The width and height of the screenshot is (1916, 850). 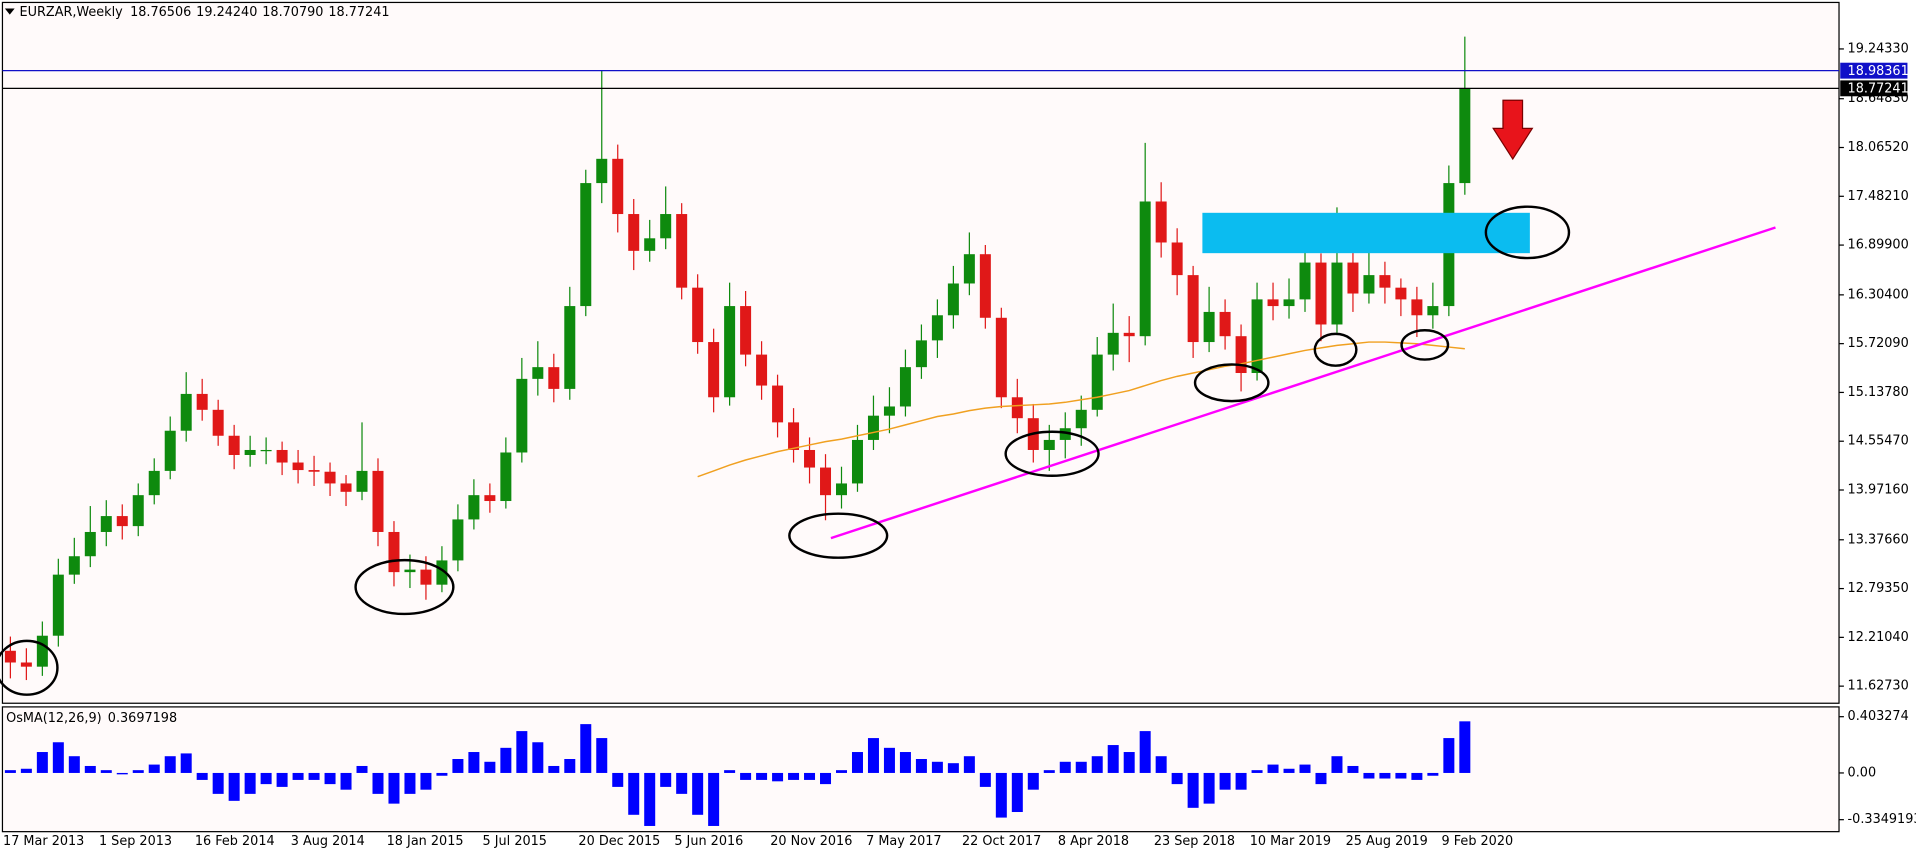 I want to click on moving-average, so click(x=1081, y=409).